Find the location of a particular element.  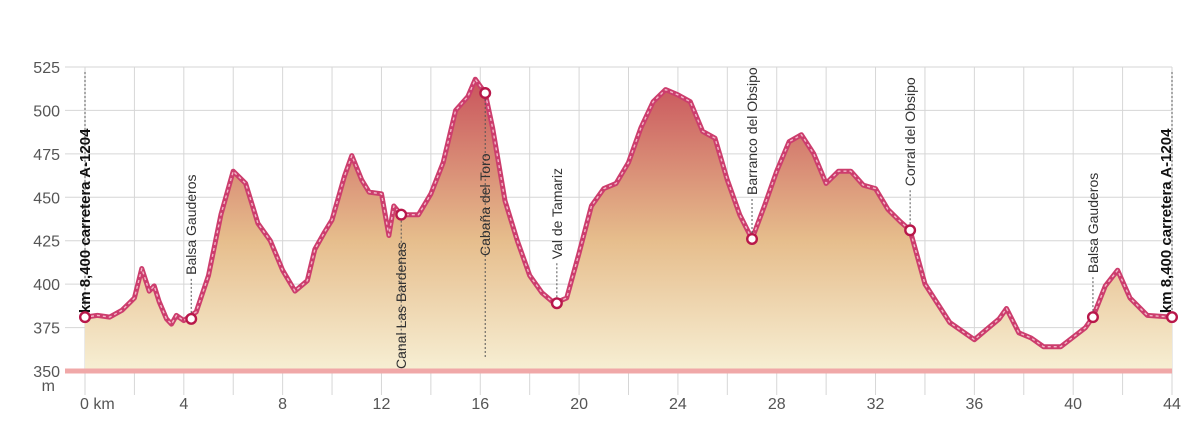

x-tick-label: 32 is located at coordinates (876, 404).